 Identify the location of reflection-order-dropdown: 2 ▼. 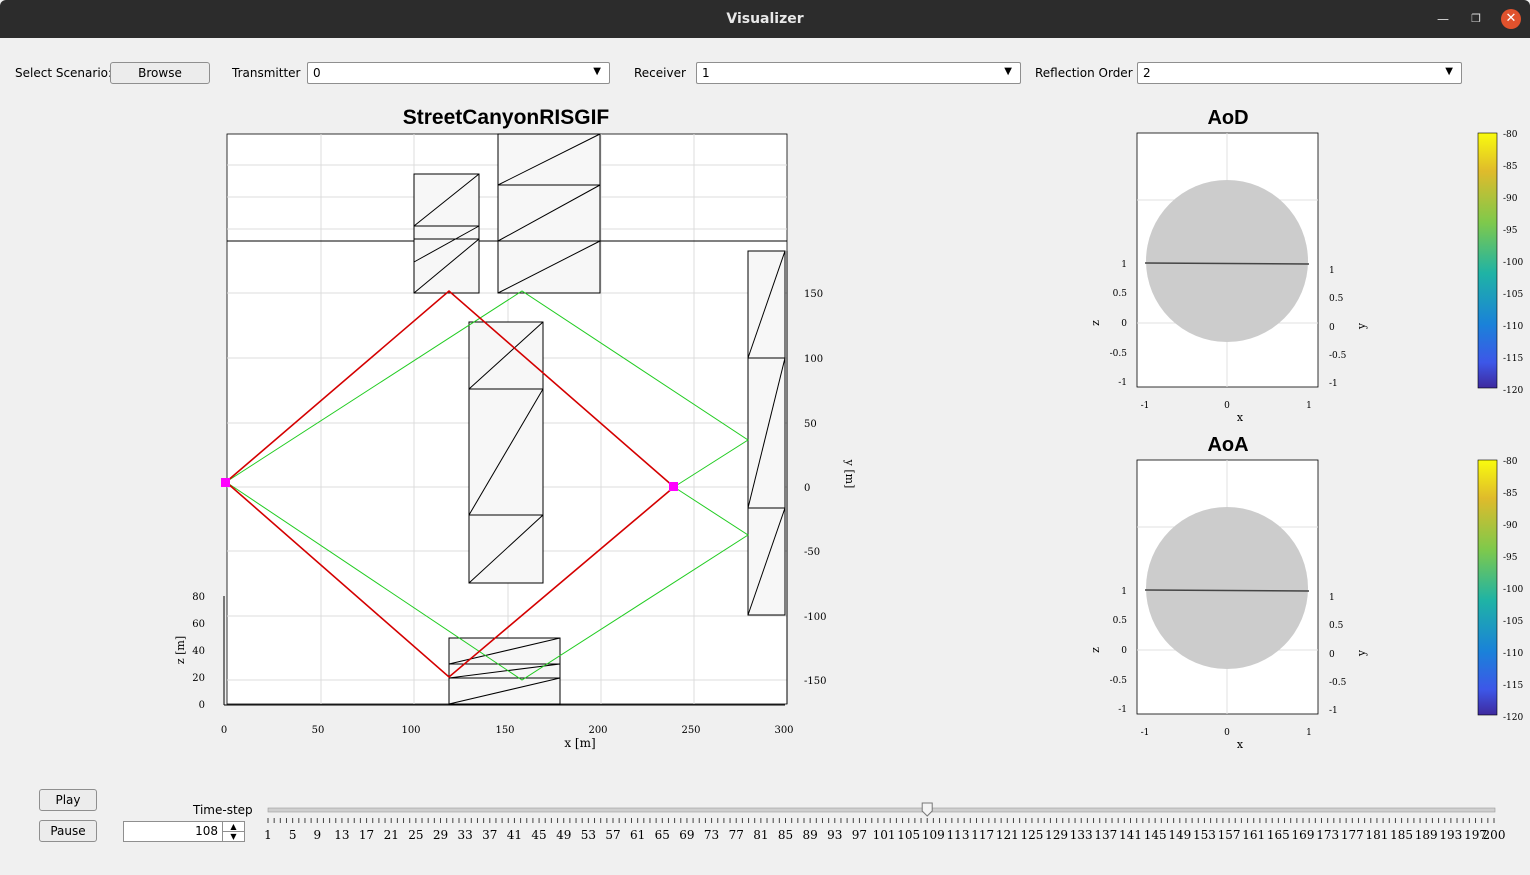
(1299, 73).